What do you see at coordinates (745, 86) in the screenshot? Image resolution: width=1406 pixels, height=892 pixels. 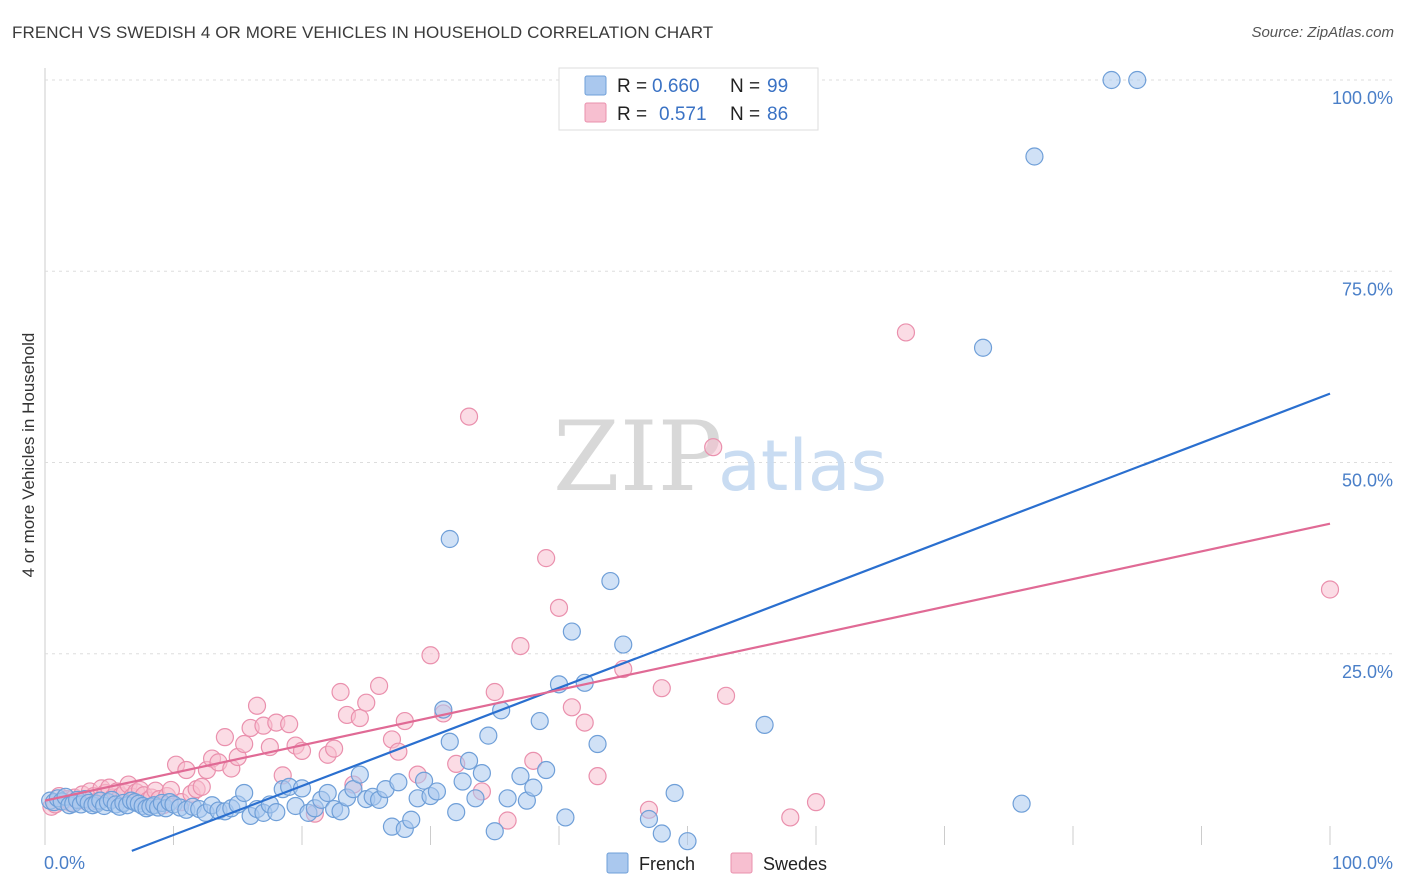 I see `legend-n-label-french: N =` at bounding box center [745, 86].